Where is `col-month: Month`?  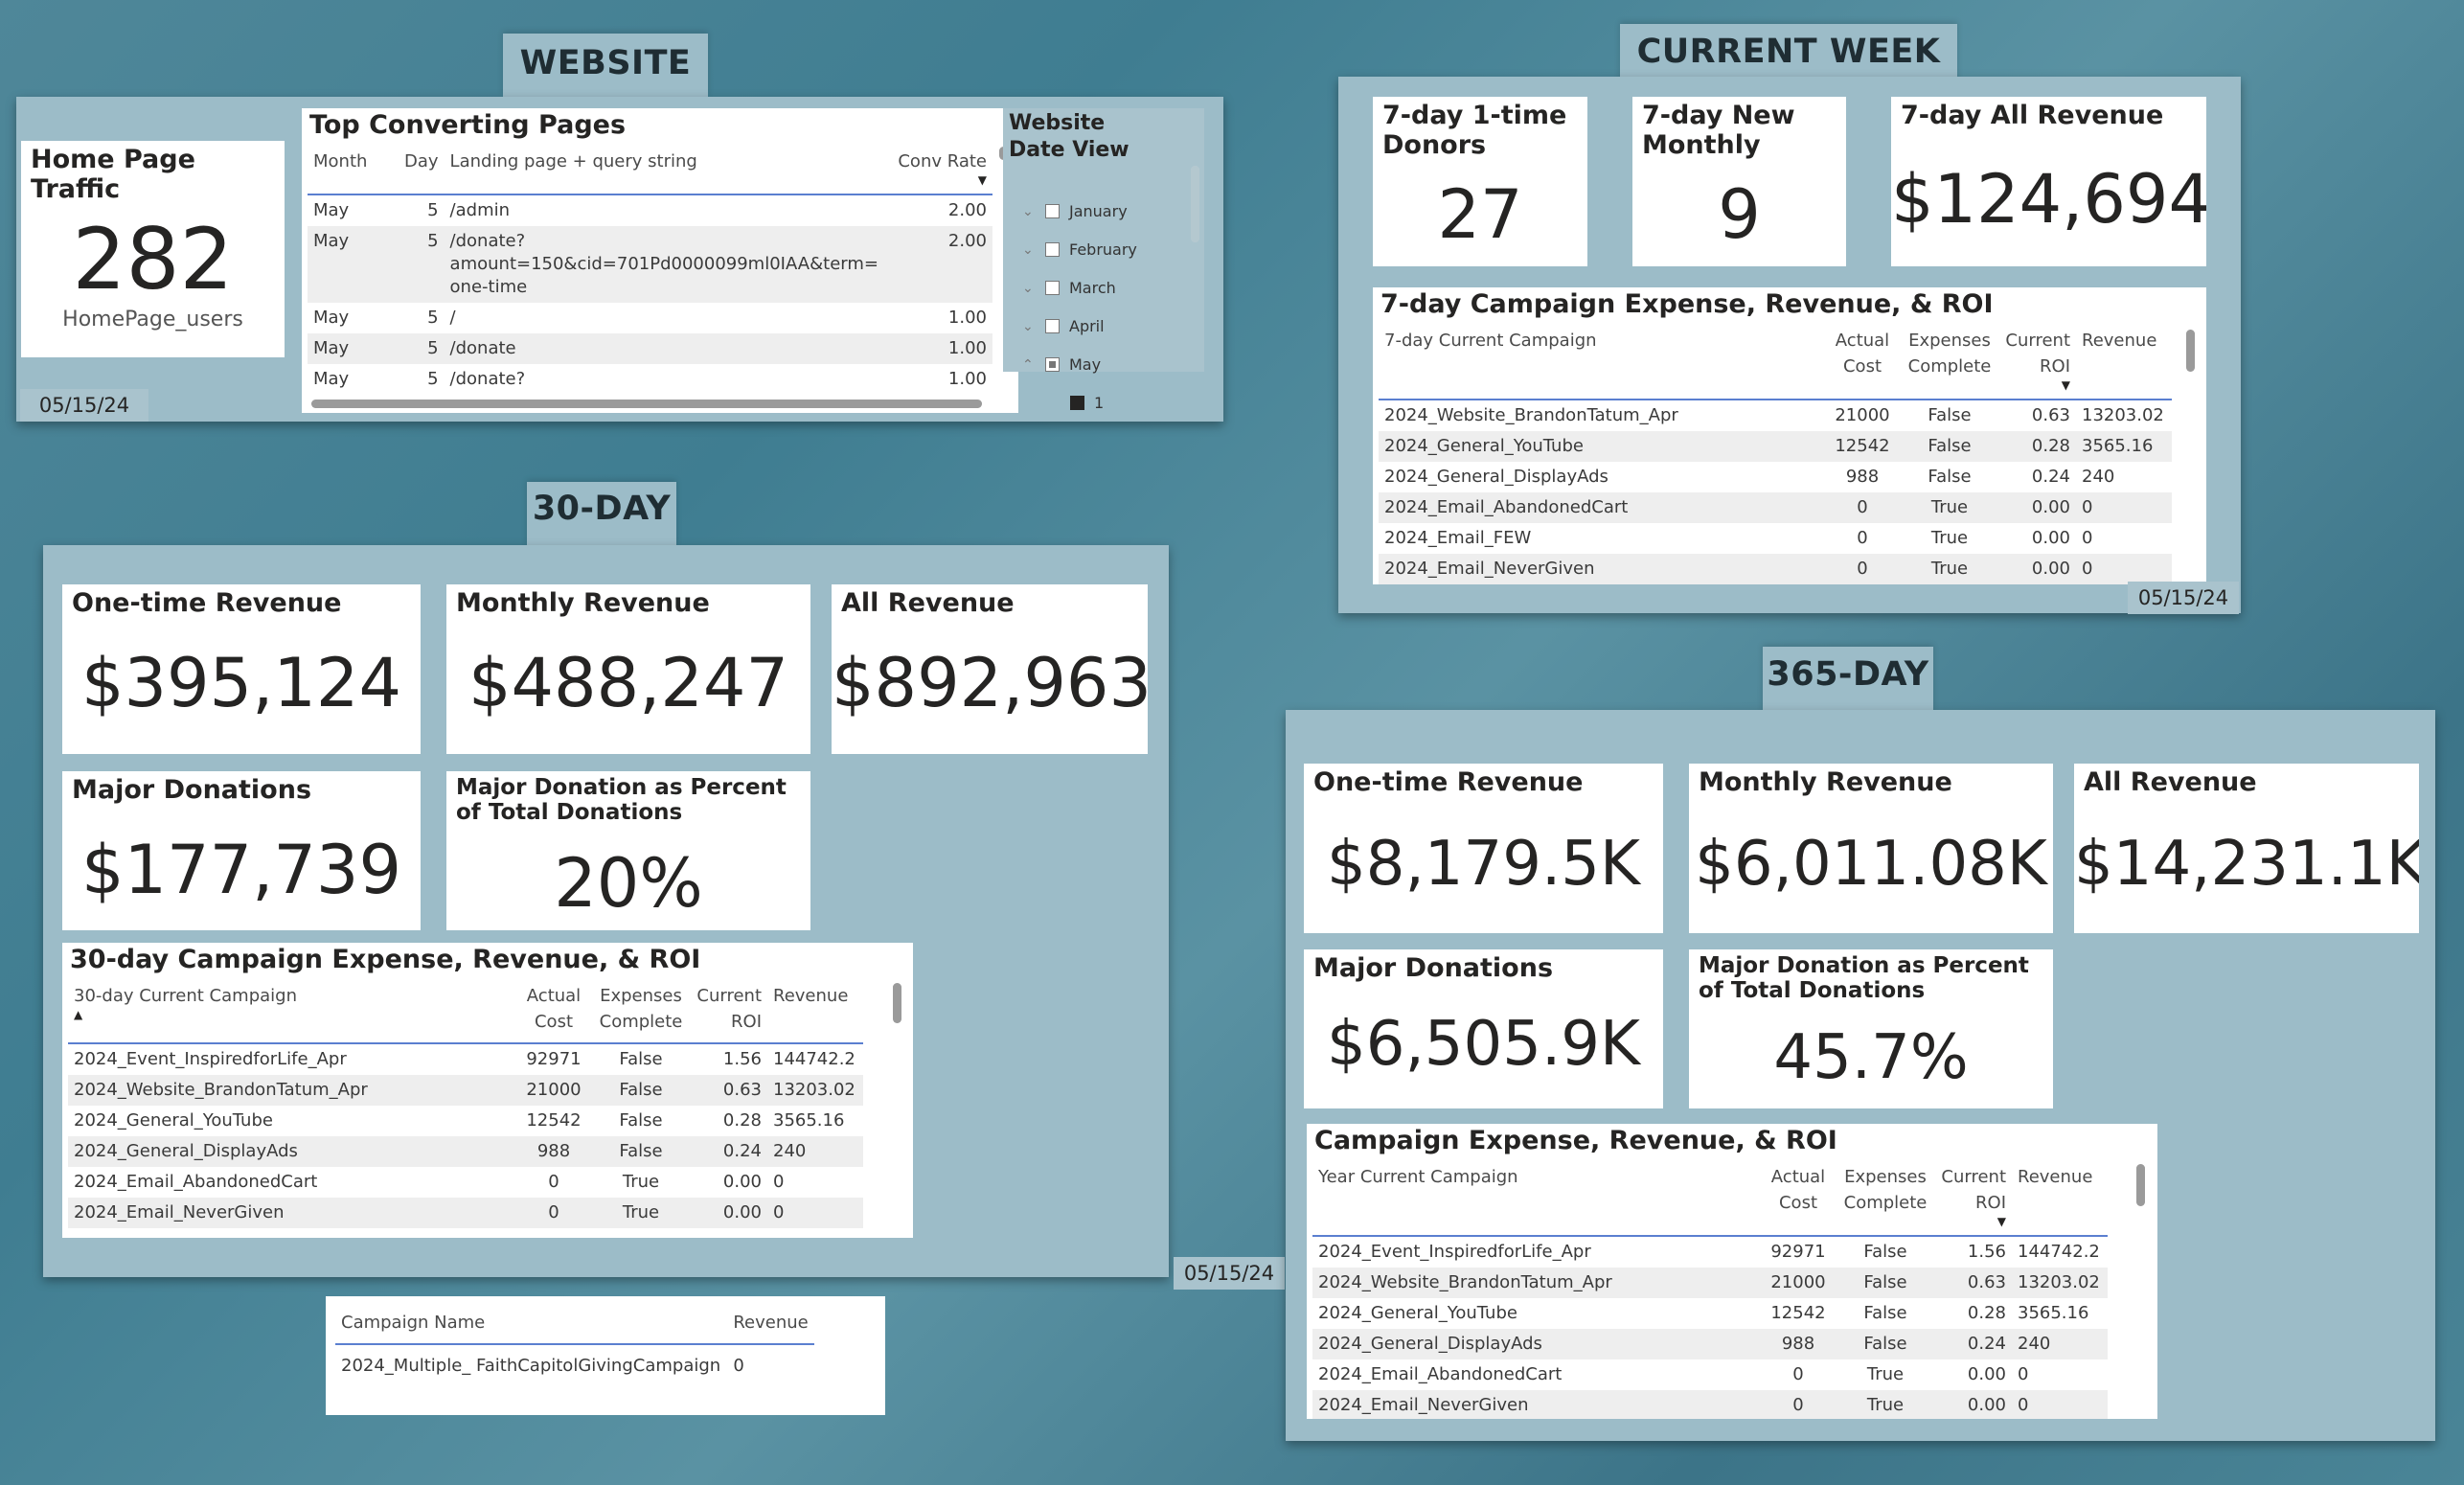
col-month: Month is located at coordinates (353, 170).